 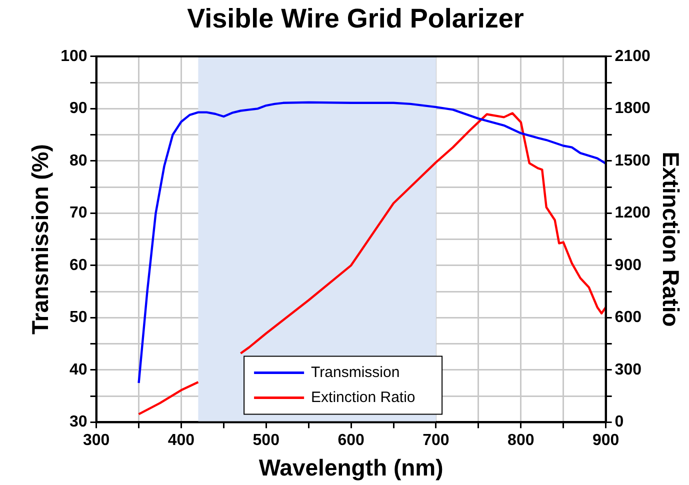 I want to click on x-tick-label: 700, so click(x=436, y=441).